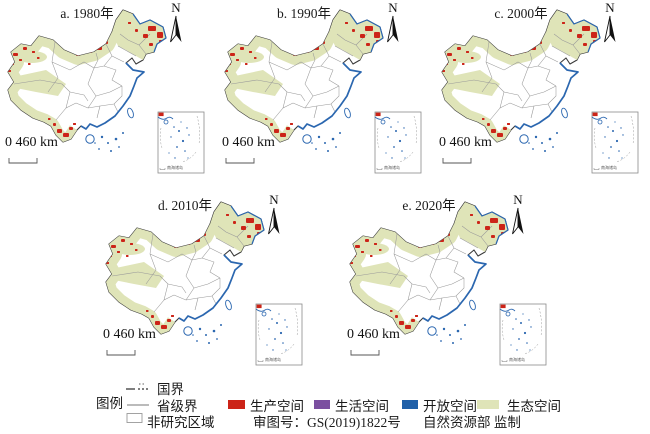 The width and height of the screenshot is (650, 434). I want to click on map-panel-b: b. 1990年 N 0 460 km 南海诸岛, so click(325, 95).